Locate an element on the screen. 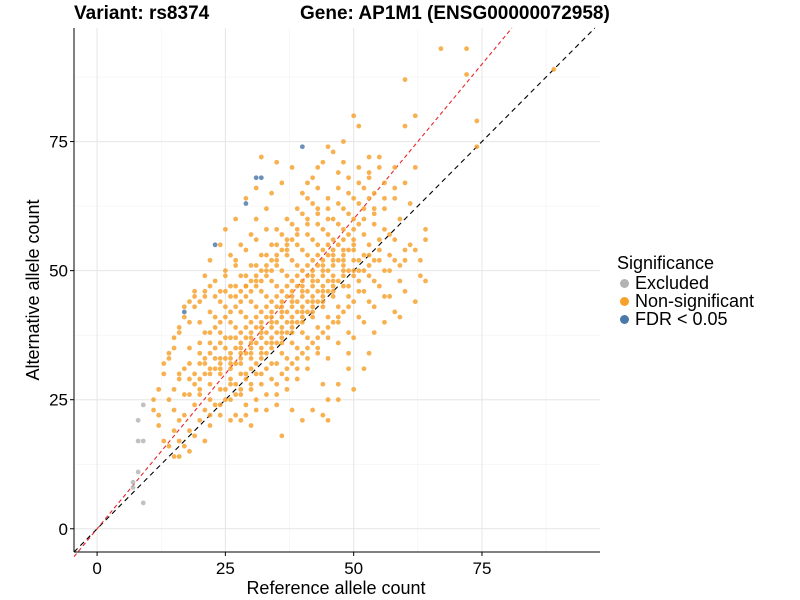 The image size is (800, 600). legend-key-fdr is located at coordinates (624, 319).